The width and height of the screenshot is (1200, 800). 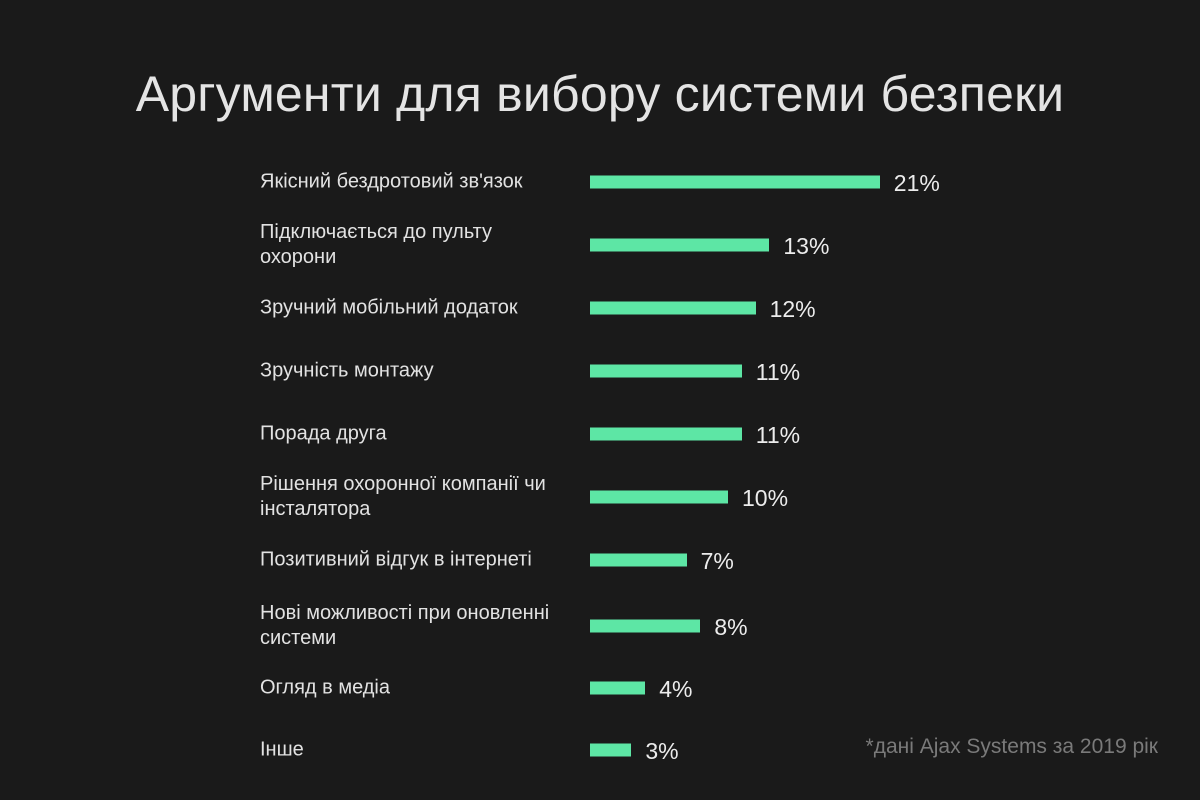 I want to click on category-label: Порада друга, so click(x=323, y=433).